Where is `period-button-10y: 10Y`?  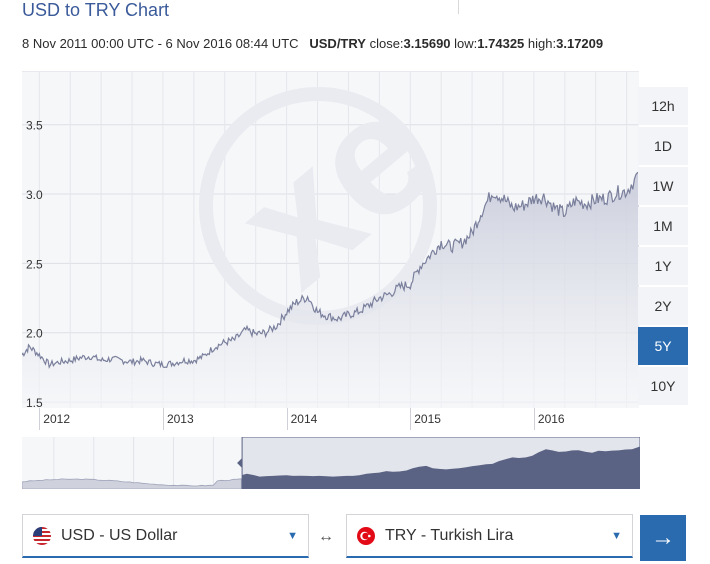 period-button-10y: 10Y is located at coordinates (663, 386).